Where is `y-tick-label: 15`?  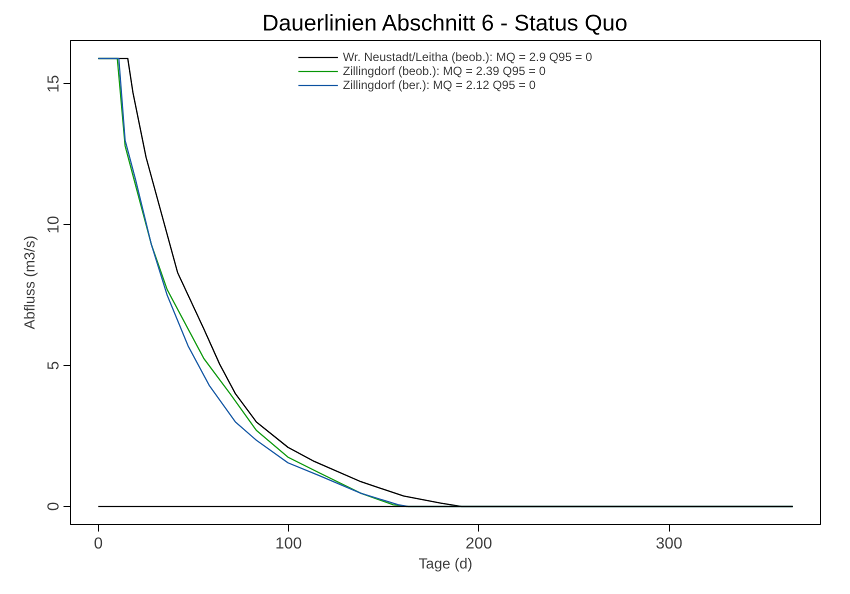
y-tick-label: 15 is located at coordinates (54, 83).